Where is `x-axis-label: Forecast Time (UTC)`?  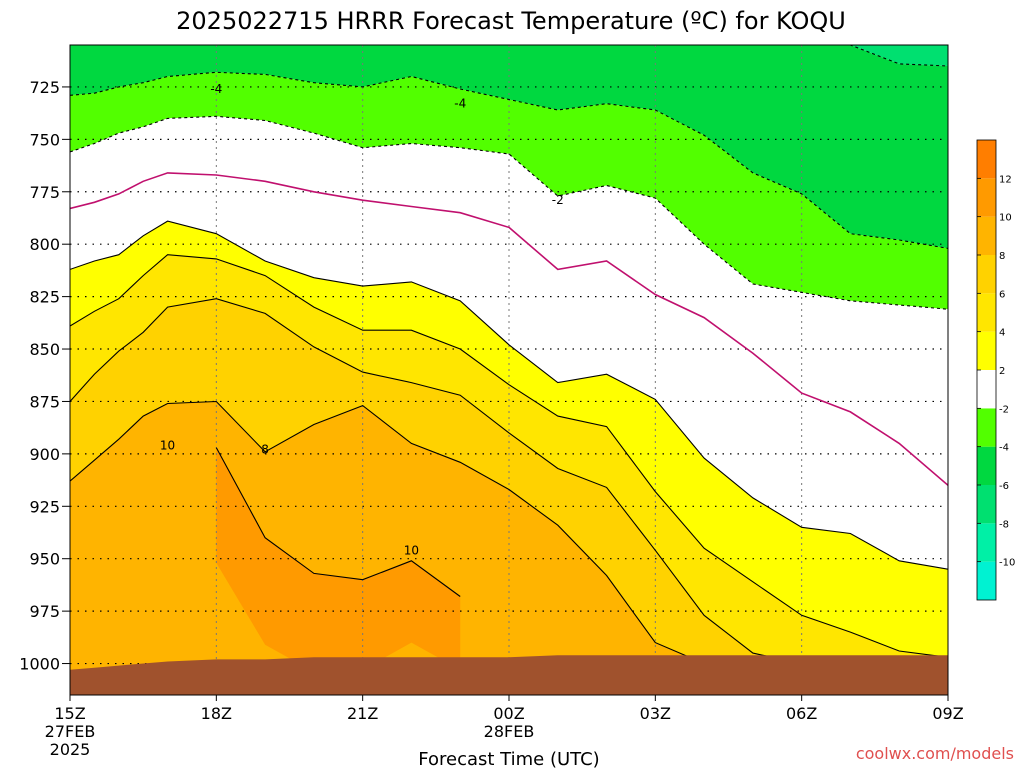
x-axis-label: Forecast Time (UTC) is located at coordinates (508, 758).